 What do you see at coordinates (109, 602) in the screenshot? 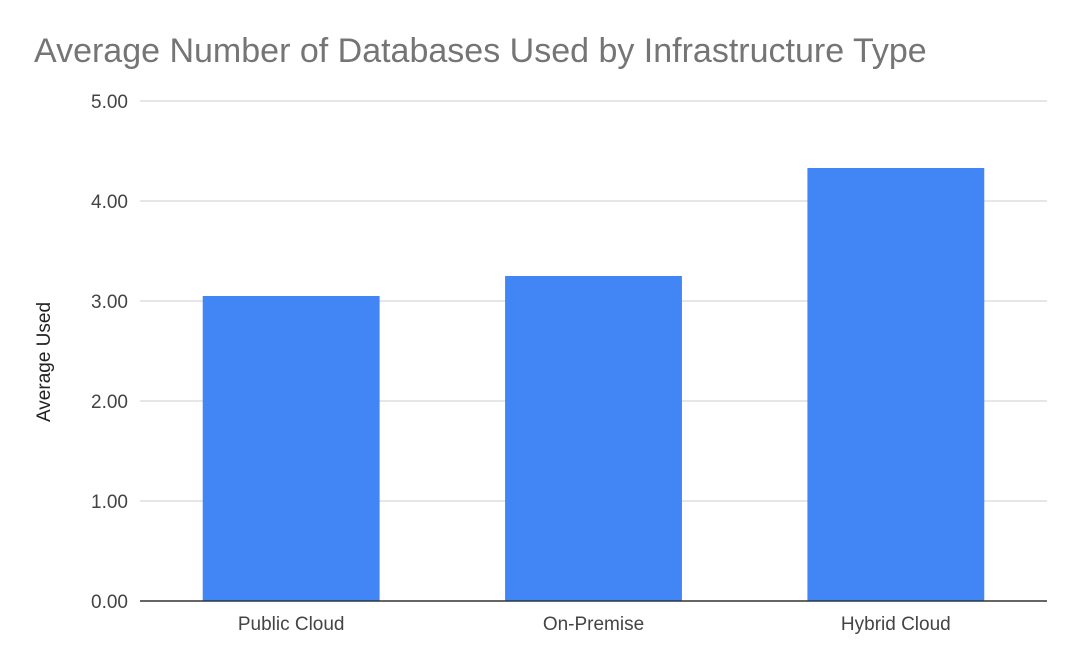
I see `y-tick-label: 0.00` at bounding box center [109, 602].